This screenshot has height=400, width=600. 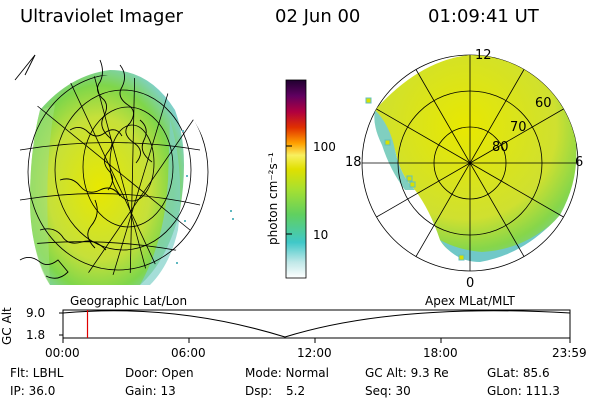 I want to click on info-gain: Gain: 13, so click(x=150, y=391).